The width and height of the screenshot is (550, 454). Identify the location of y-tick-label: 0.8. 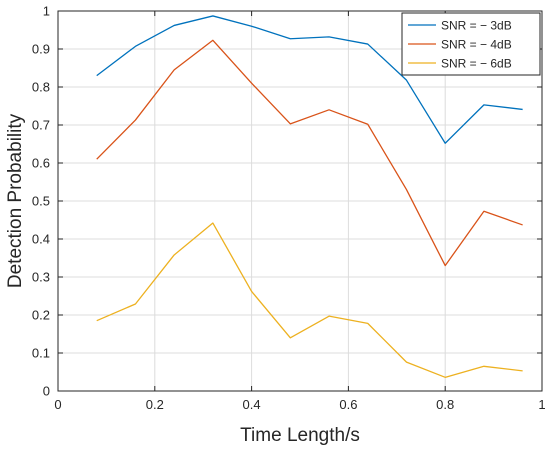
(41, 87).